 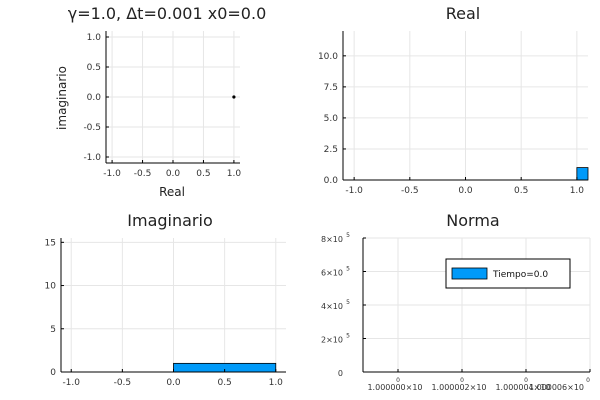 What do you see at coordinates (53, 330) in the screenshot?
I see `panel3-y-tick: 5` at bounding box center [53, 330].